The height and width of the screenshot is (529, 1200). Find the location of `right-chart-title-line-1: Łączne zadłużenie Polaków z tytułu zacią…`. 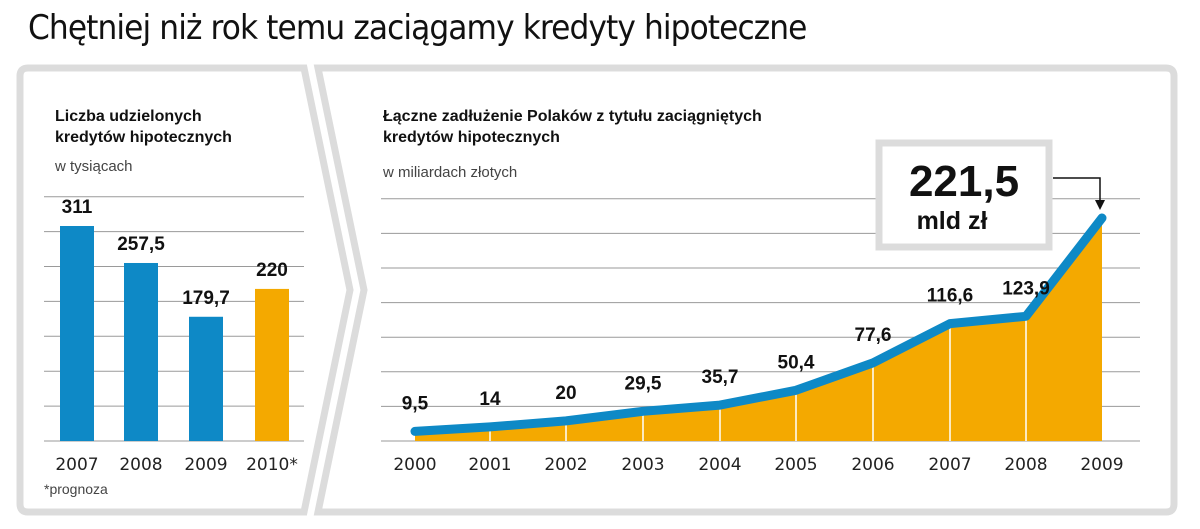

right-chart-title-line-1: Łączne zadłużenie Polaków z tytułu zacią… is located at coordinates (572, 116).